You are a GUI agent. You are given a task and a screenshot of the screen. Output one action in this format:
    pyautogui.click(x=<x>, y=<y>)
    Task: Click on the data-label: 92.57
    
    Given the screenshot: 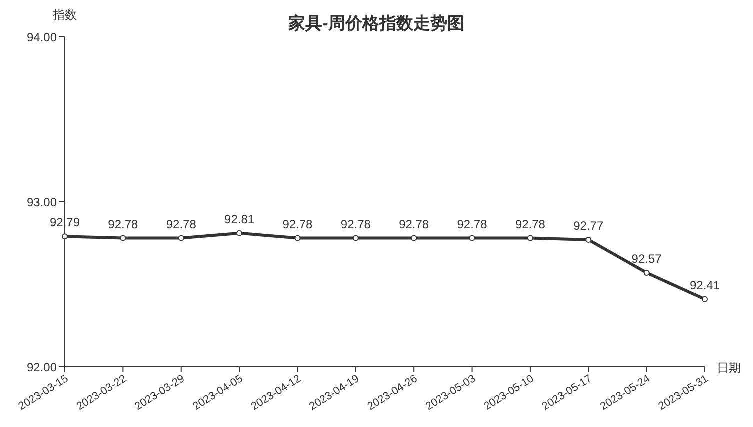 What is the action you would take?
    pyautogui.click(x=647, y=259)
    